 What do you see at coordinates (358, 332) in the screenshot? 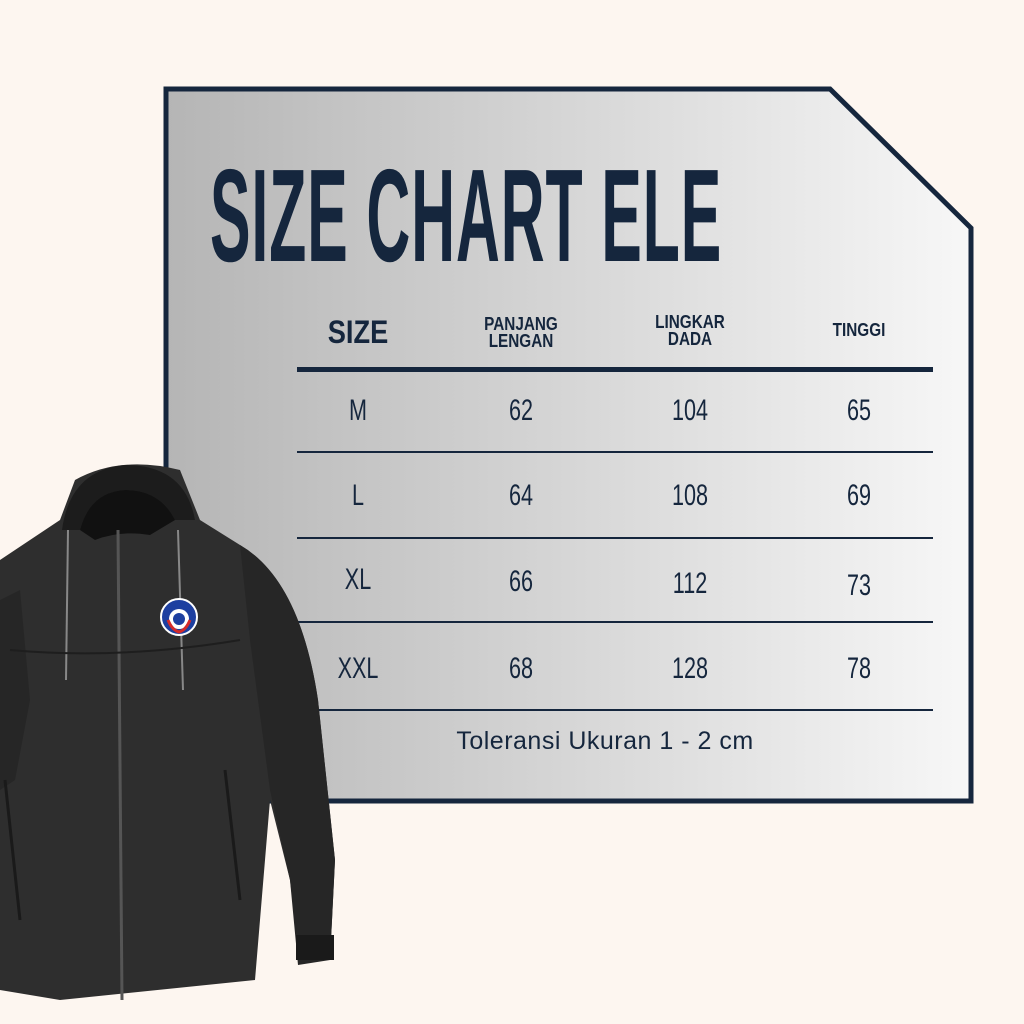
I see `header-size: SIZE` at bounding box center [358, 332].